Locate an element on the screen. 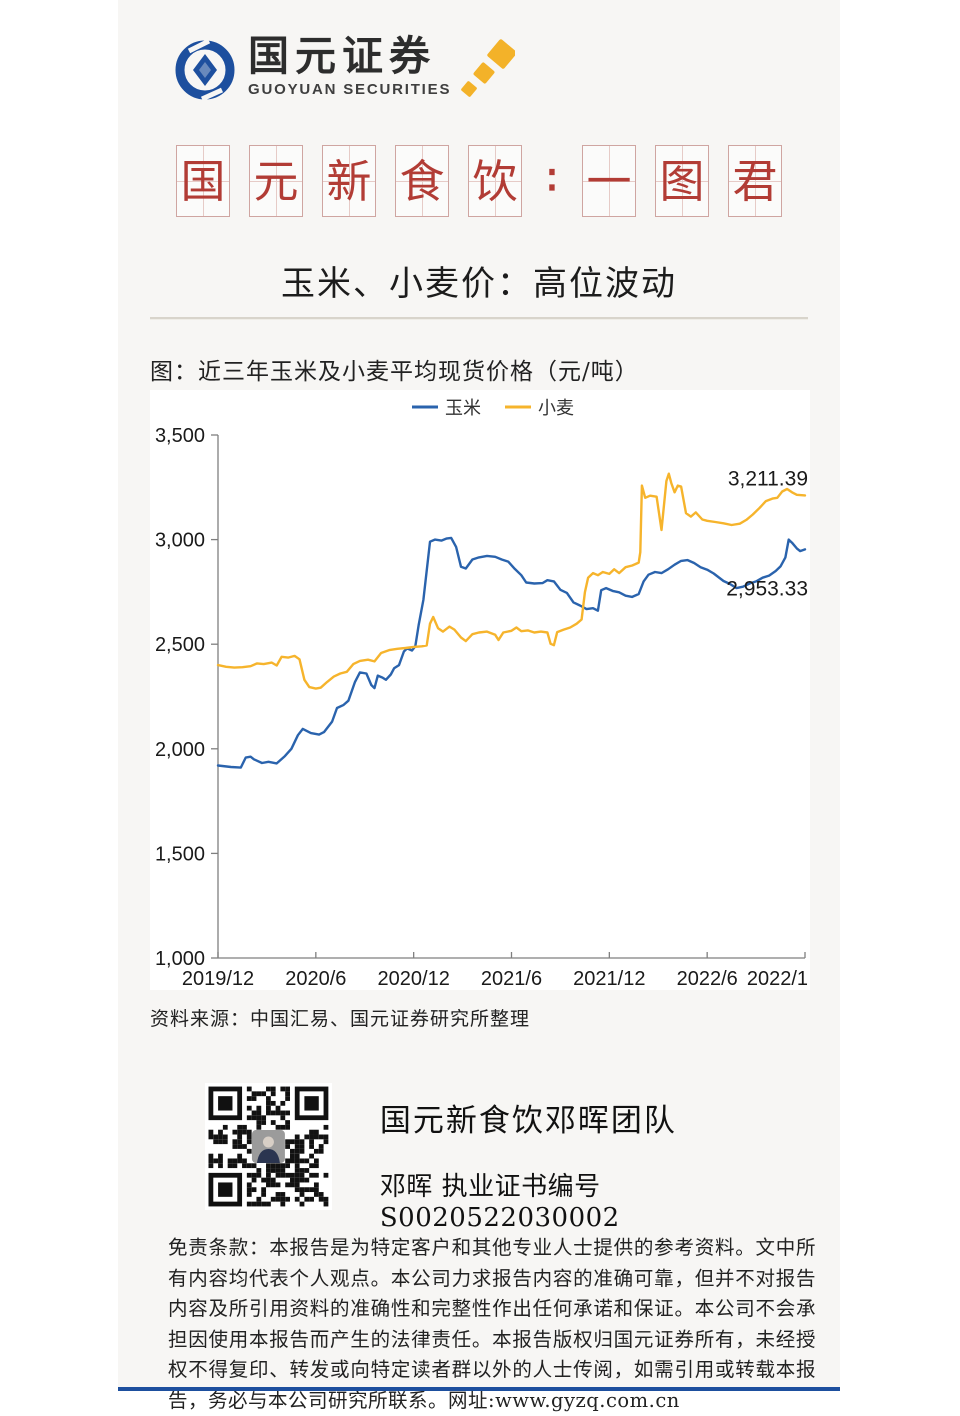  x-tick-label: 2021/6 is located at coordinates (511, 979).